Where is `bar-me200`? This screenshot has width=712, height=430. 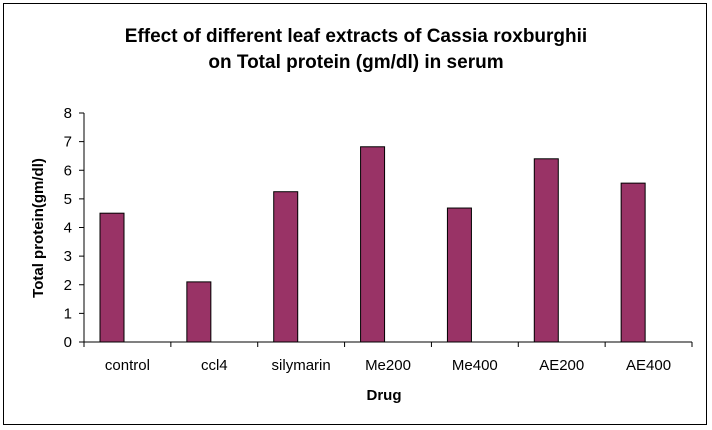
bar-me200 is located at coordinates (373, 244).